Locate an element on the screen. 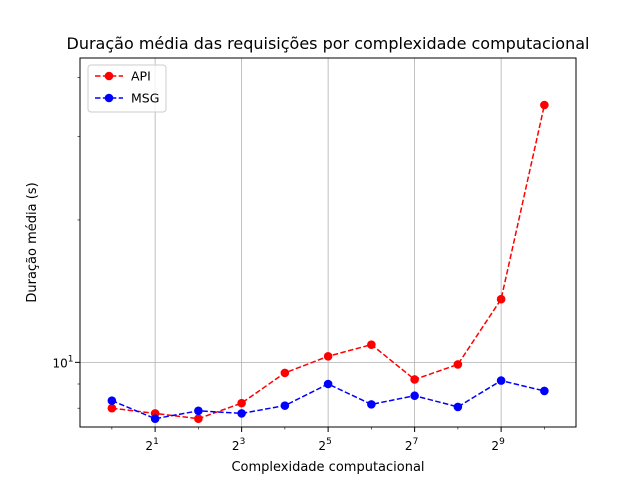 This screenshot has width=640, height=480. legend: API MSG is located at coordinates (127, 88).